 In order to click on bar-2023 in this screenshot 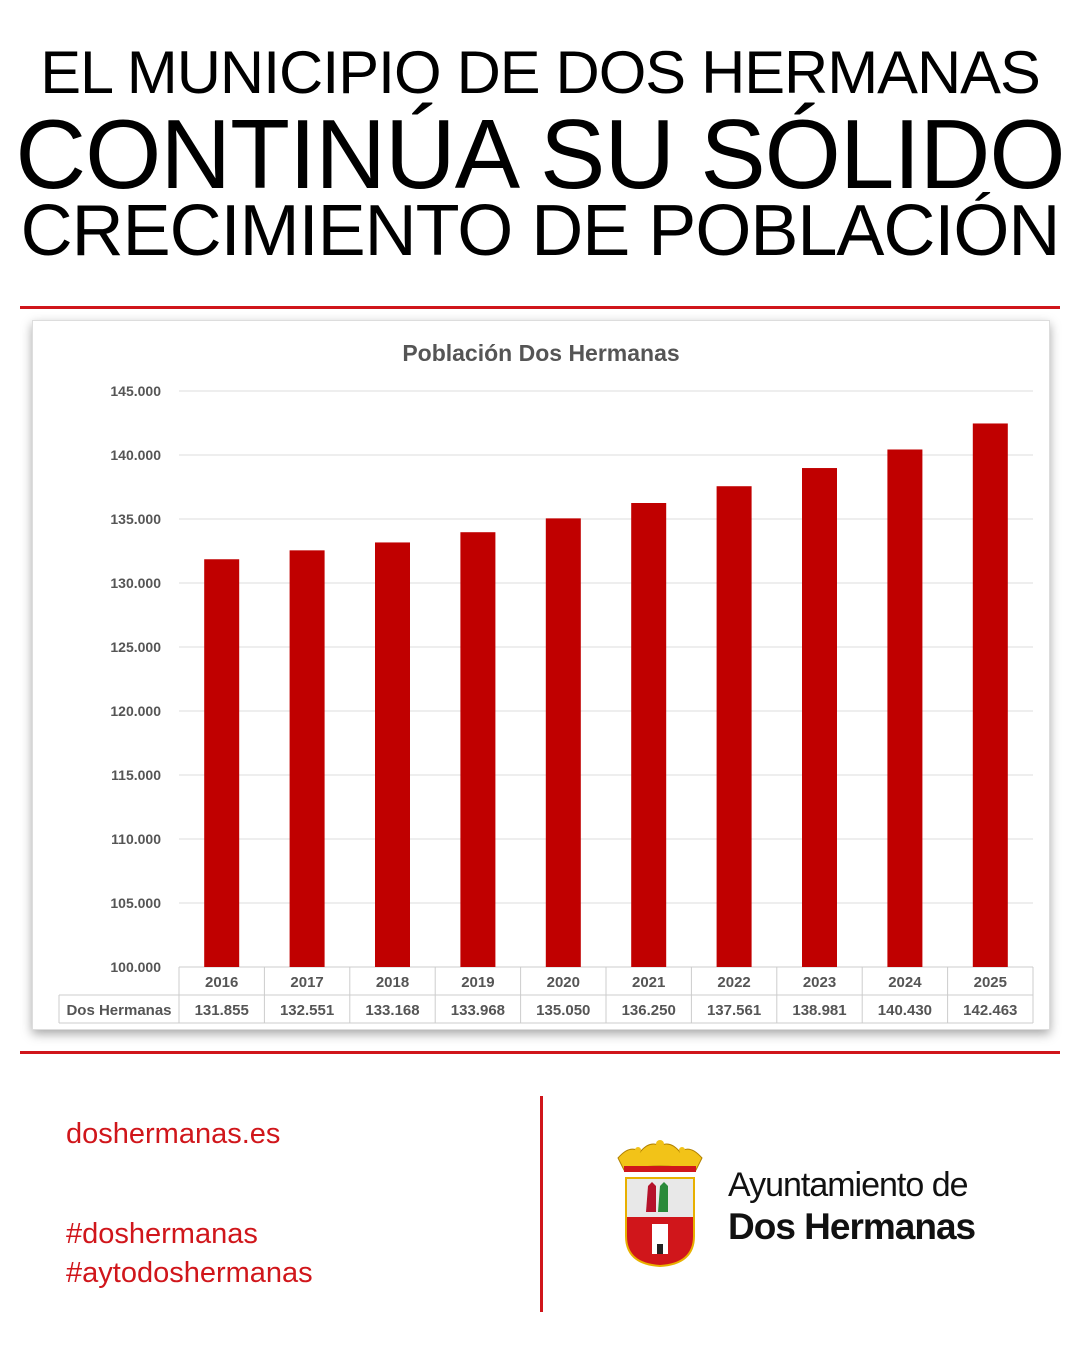, I will do `click(819, 717)`.